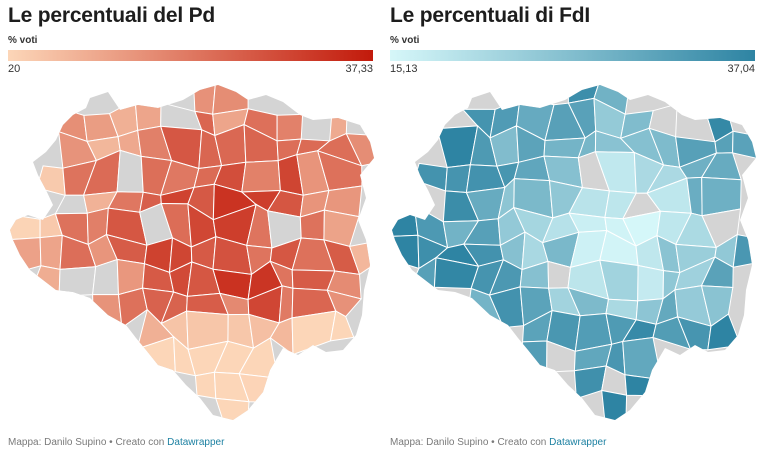 Image resolution: width=775 pixels, height=462 pixels. What do you see at coordinates (741, 69) in the screenshot?
I see `fdi-legend-max: 37,04` at bounding box center [741, 69].